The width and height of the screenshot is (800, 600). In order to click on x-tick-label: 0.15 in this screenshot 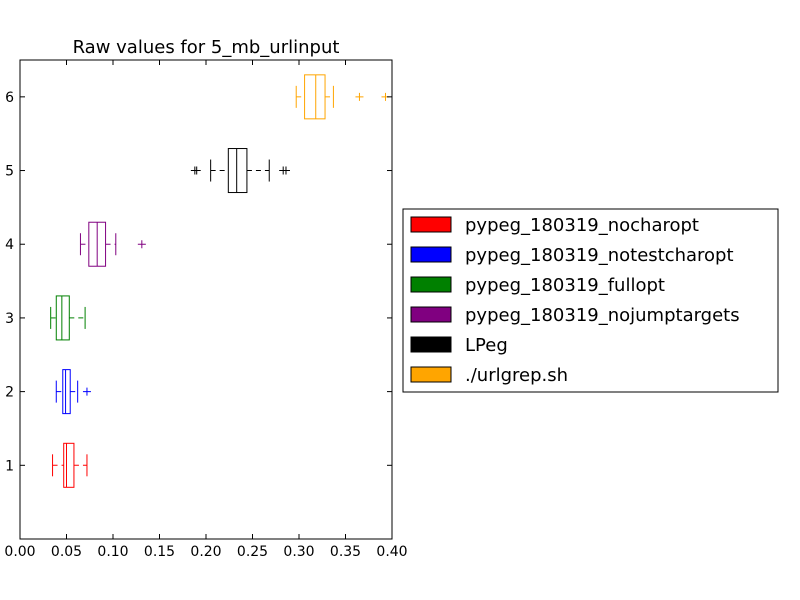, I will do `click(159, 552)`.